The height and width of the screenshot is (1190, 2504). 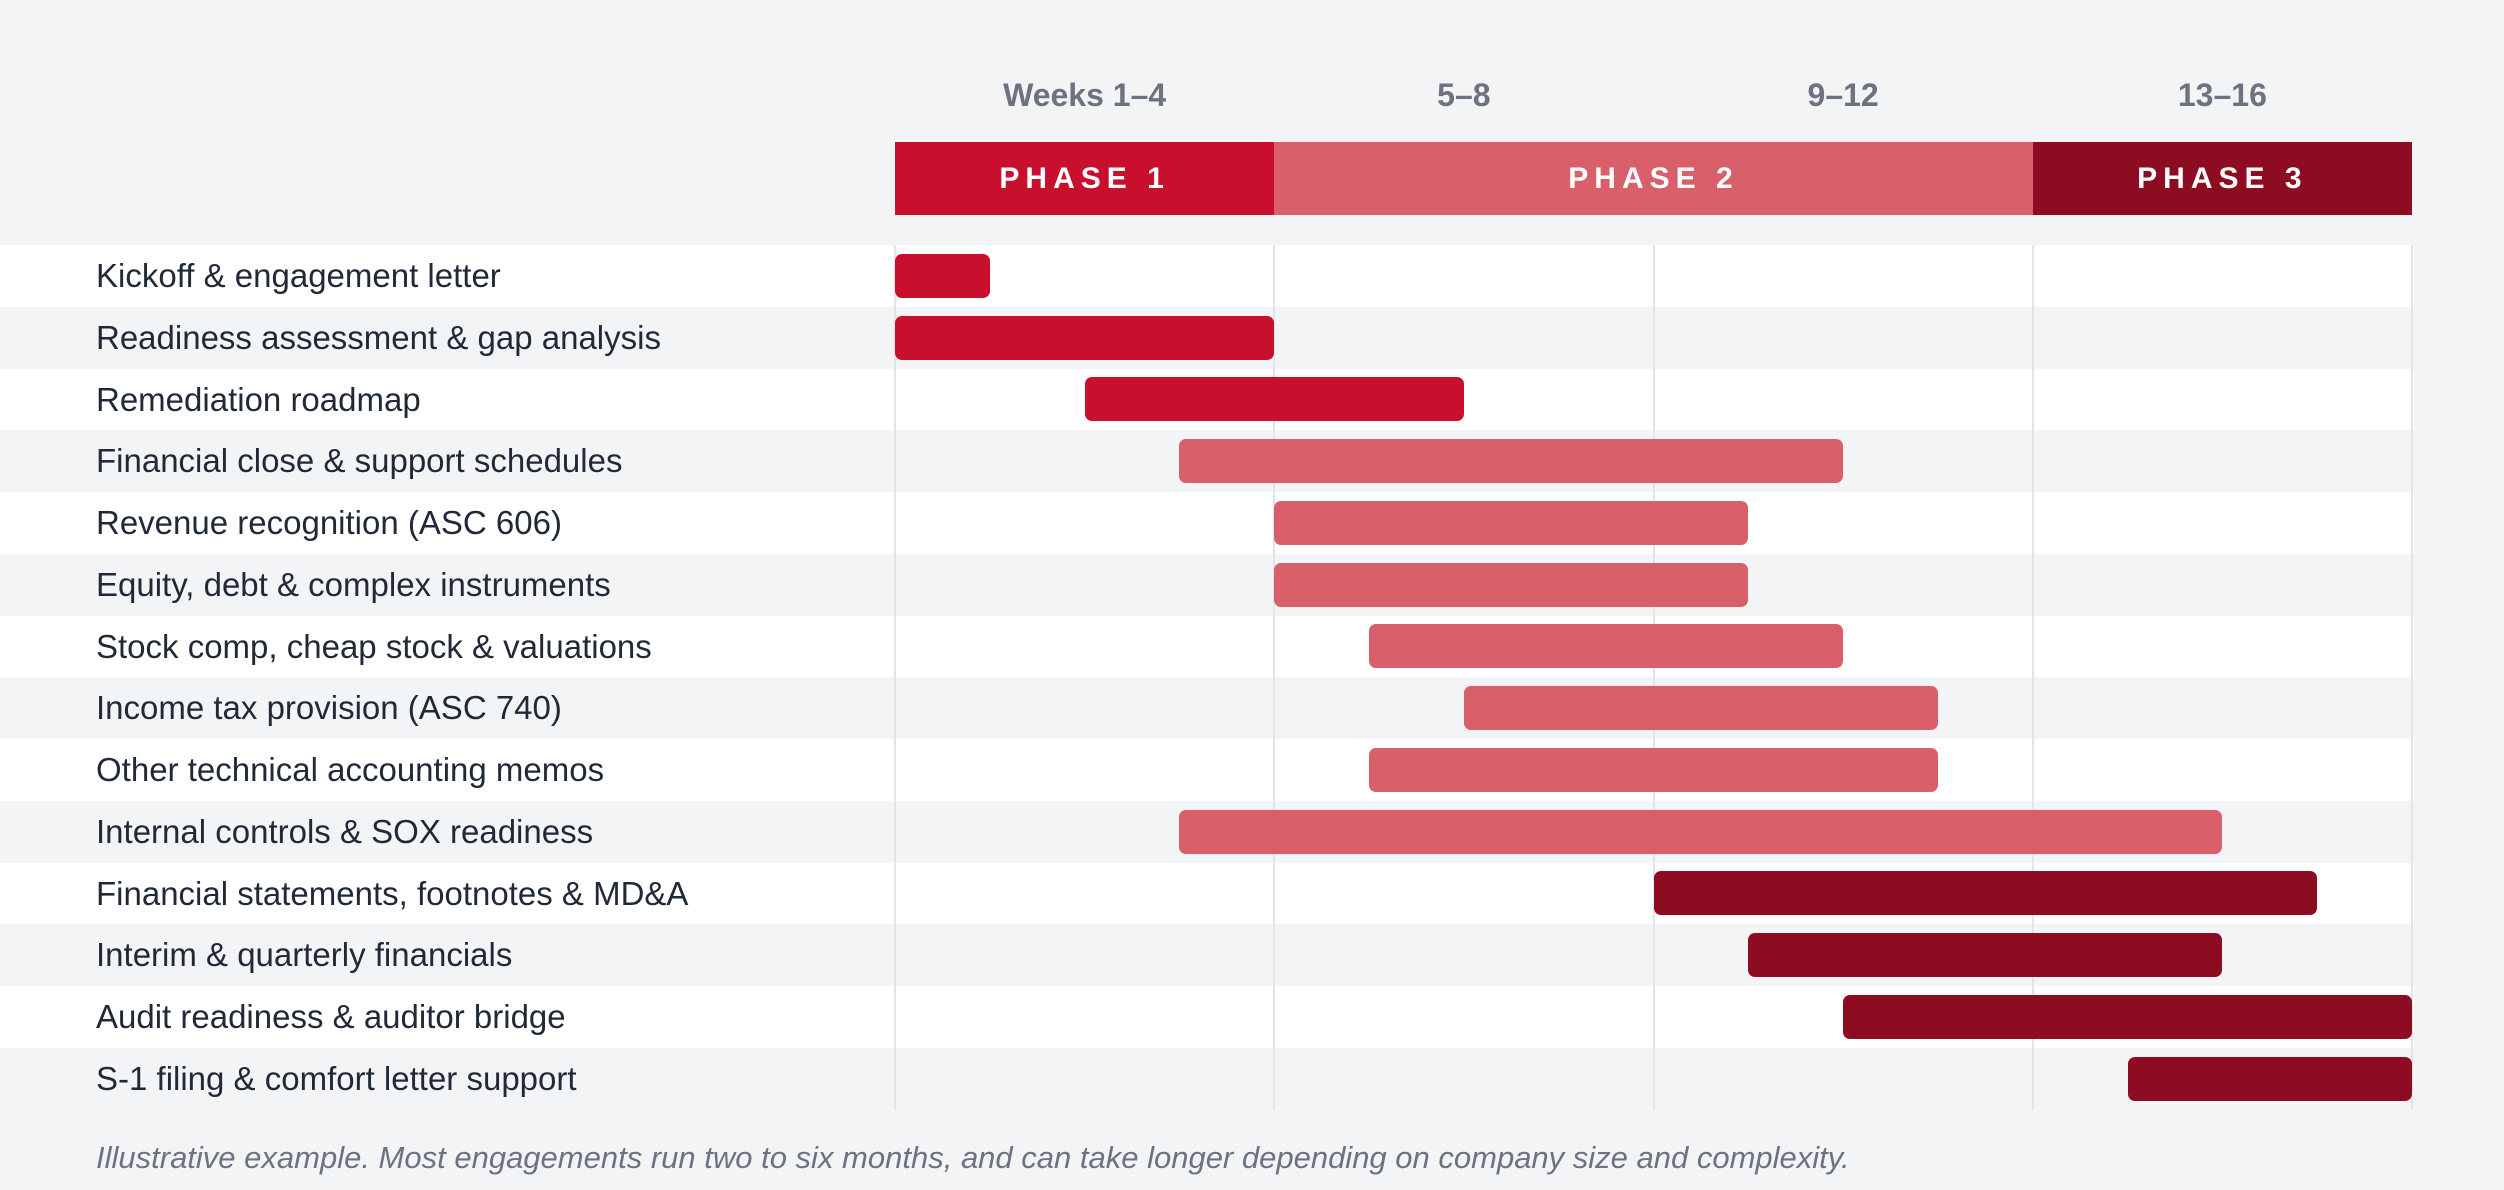 What do you see at coordinates (378, 337) in the screenshot?
I see `task-label: Readiness assessment & gap analysis` at bounding box center [378, 337].